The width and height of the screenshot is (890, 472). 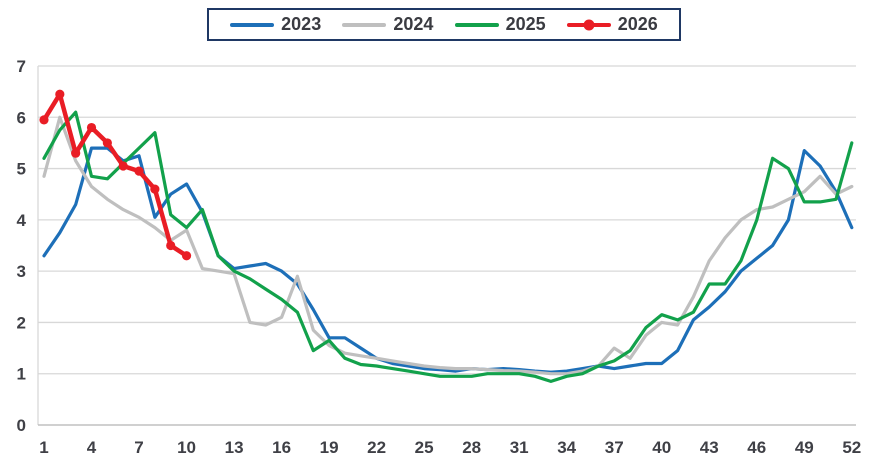 I want to click on svg-text: 31, so click(x=519, y=447).